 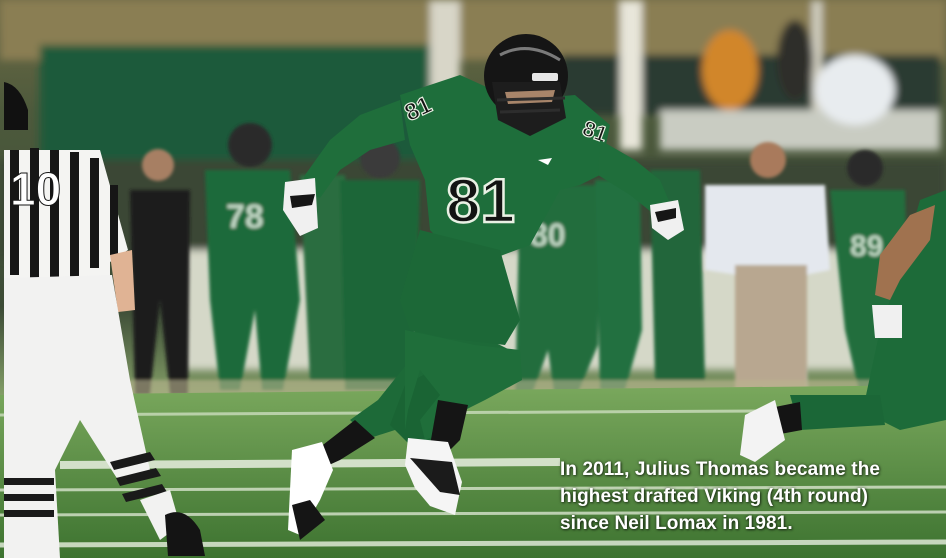 What do you see at coordinates (714, 496) in the screenshot?
I see `caption-line-2: highest drafted Viking (4th round)` at bounding box center [714, 496].